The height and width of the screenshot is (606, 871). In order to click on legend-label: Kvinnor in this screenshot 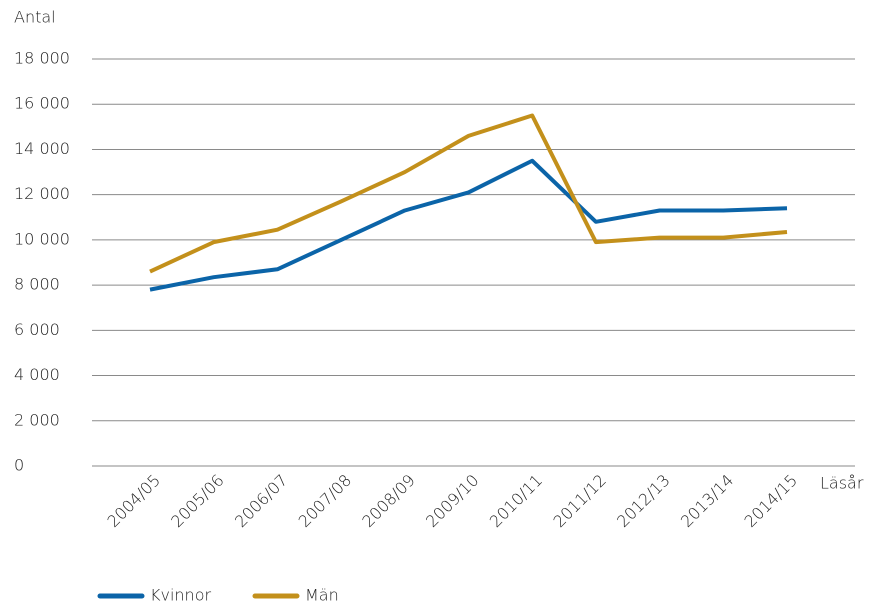, I will do `click(180, 595)`.